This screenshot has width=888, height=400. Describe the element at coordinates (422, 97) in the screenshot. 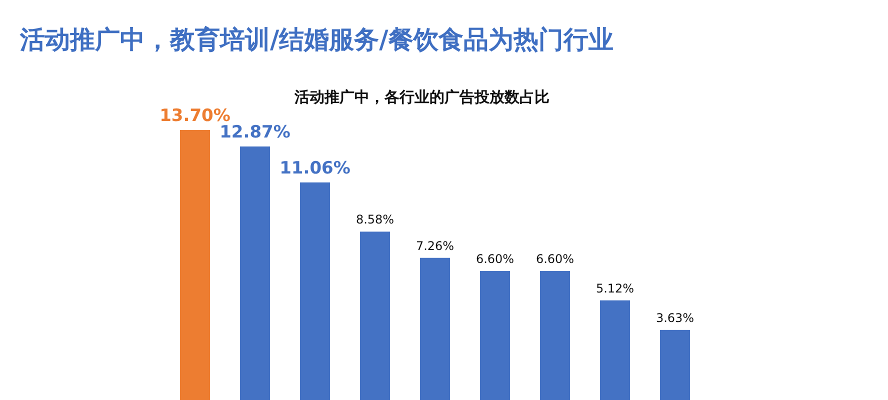

I see `chart-subtitle: 活动推广中，各行业的广告投放数占比` at that location.